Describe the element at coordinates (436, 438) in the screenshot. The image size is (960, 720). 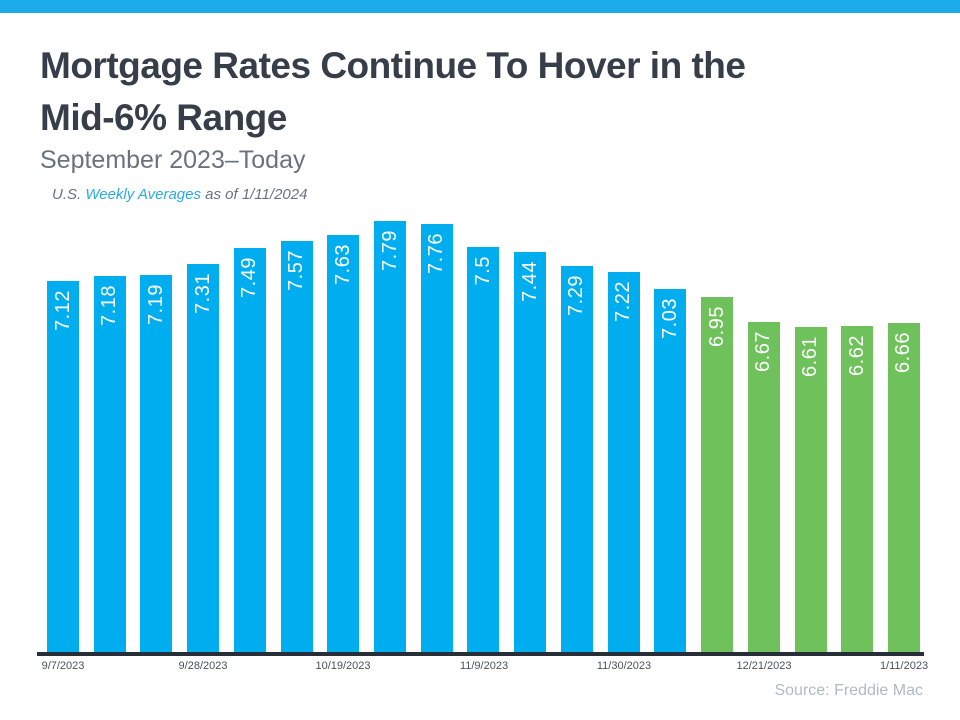
I see `bar-9: 7.76` at that location.